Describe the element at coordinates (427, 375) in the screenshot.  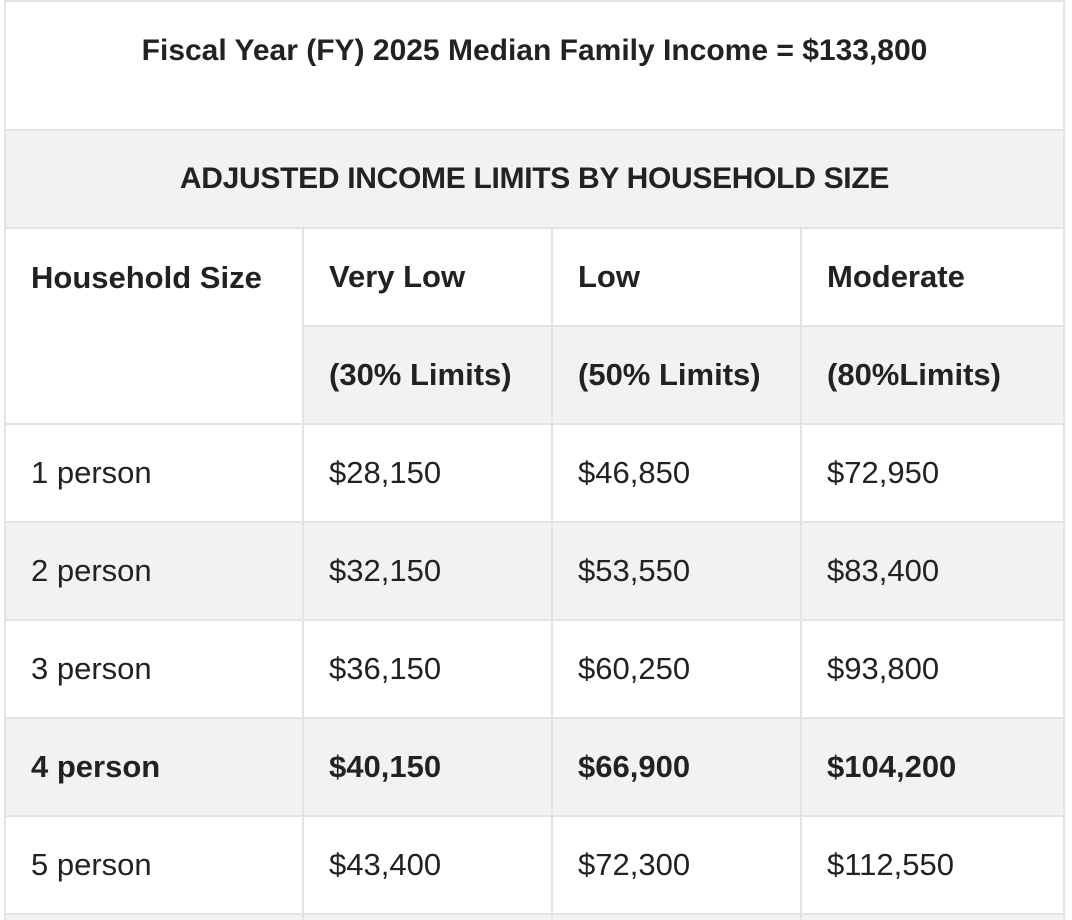
I see `very-low-subheader: (30% Limits)` at that location.